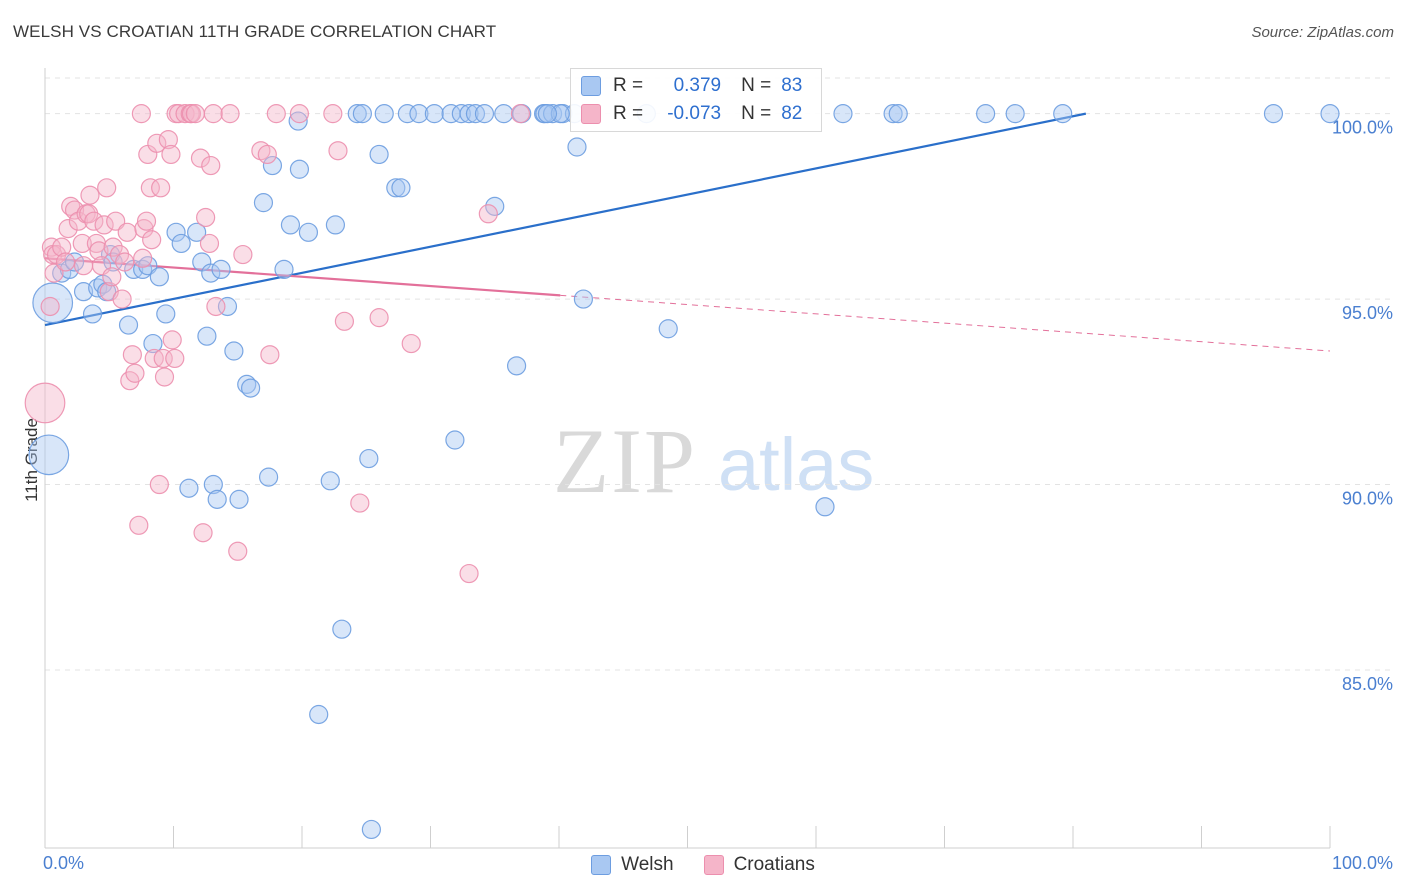  Describe the element at coordinates (628, 113) in the screenshot. I see `croatian-r-label: R =` at that location.